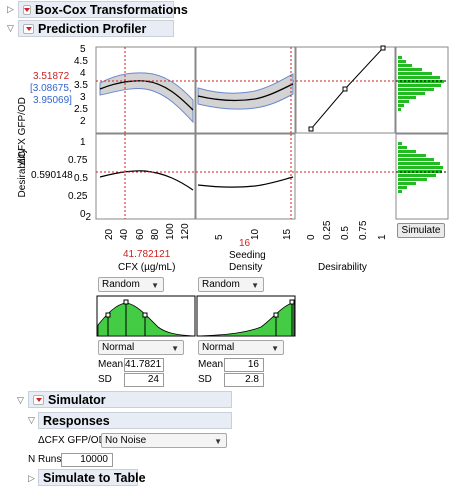 The width and height of the screenshot is (474, 486). What do you see at coordinates (196, 316) in the screenshot?
I see `distribution-previews` at bounding box center [196, 316].